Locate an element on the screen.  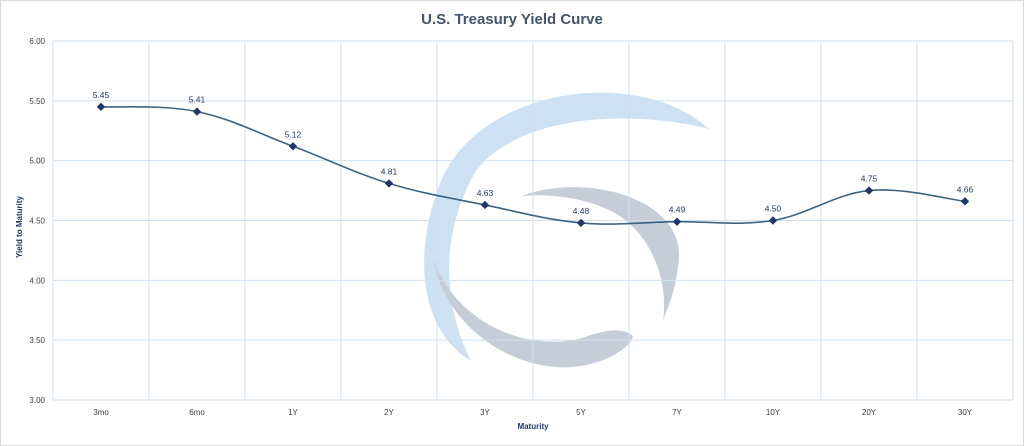
watermark-gray-arc is located at coordinates (600, 254).